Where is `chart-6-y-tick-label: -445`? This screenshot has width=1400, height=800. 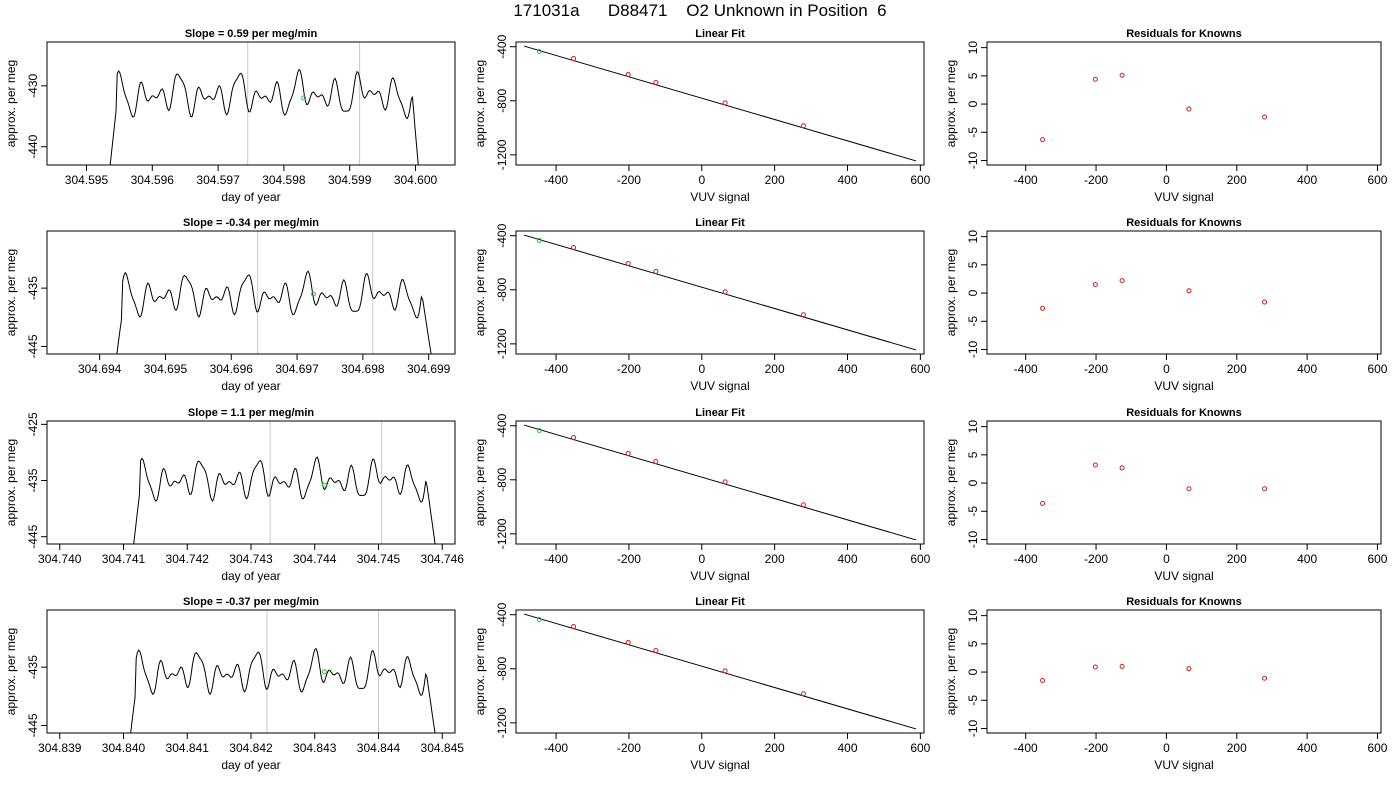 chart-6-y-tick-label: -445 is located at coordinates (33, 536).